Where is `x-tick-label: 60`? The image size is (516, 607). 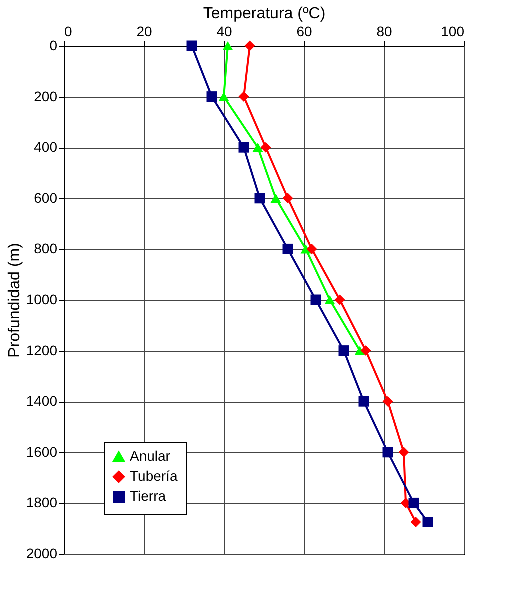
x-tick-label: 60 is located at coordinates (304, 32).